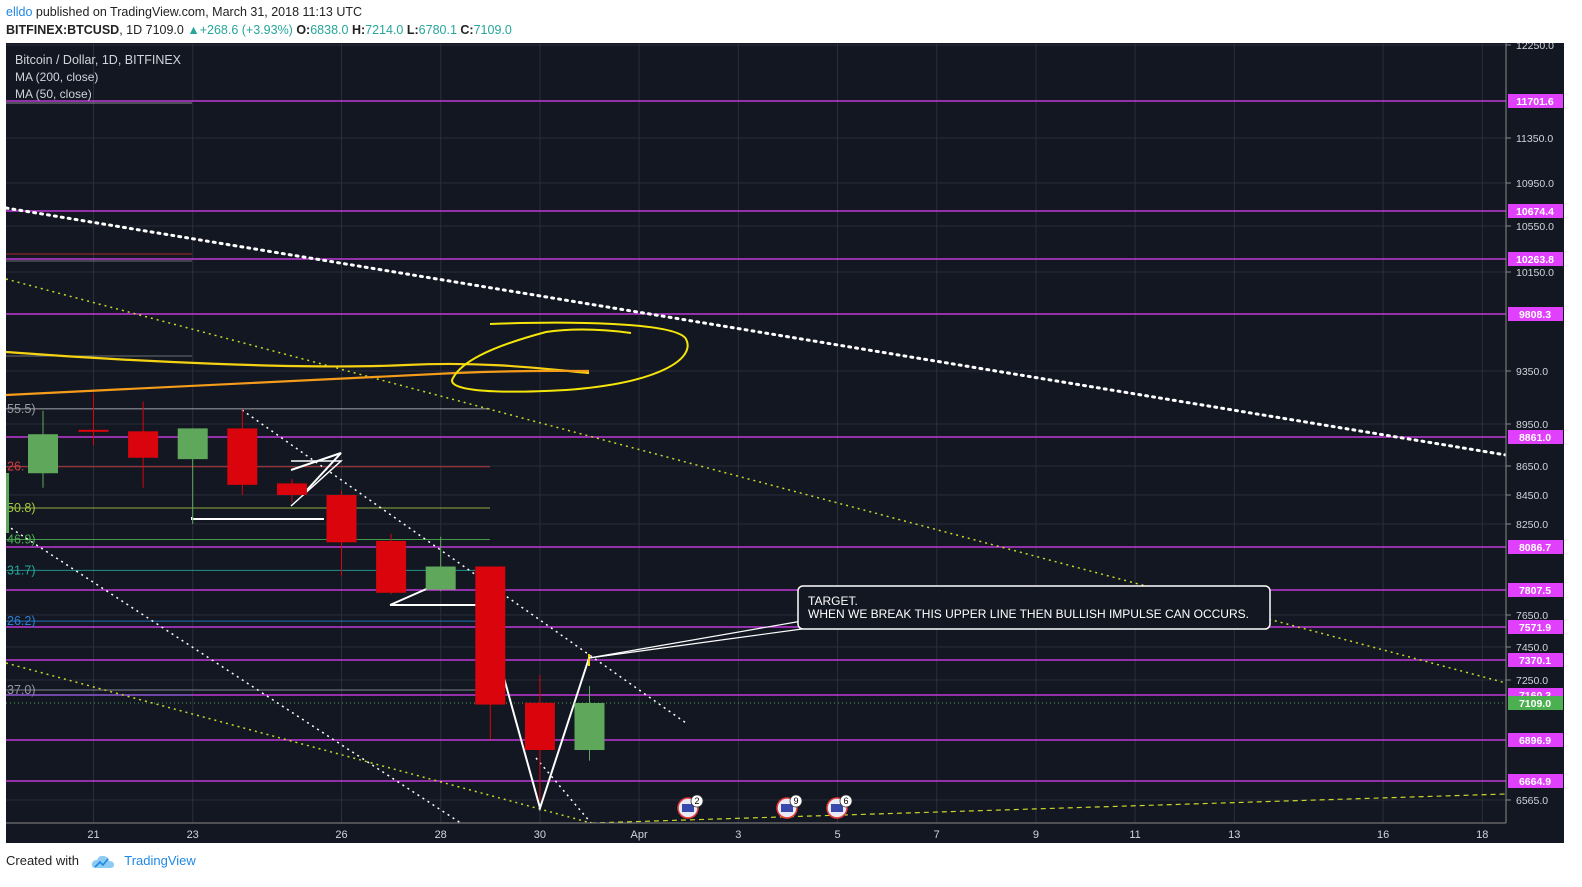 The height and width of the screenshot is (887, 1582). I want to click on fib-label-0: 55.5), so click(21, 409).